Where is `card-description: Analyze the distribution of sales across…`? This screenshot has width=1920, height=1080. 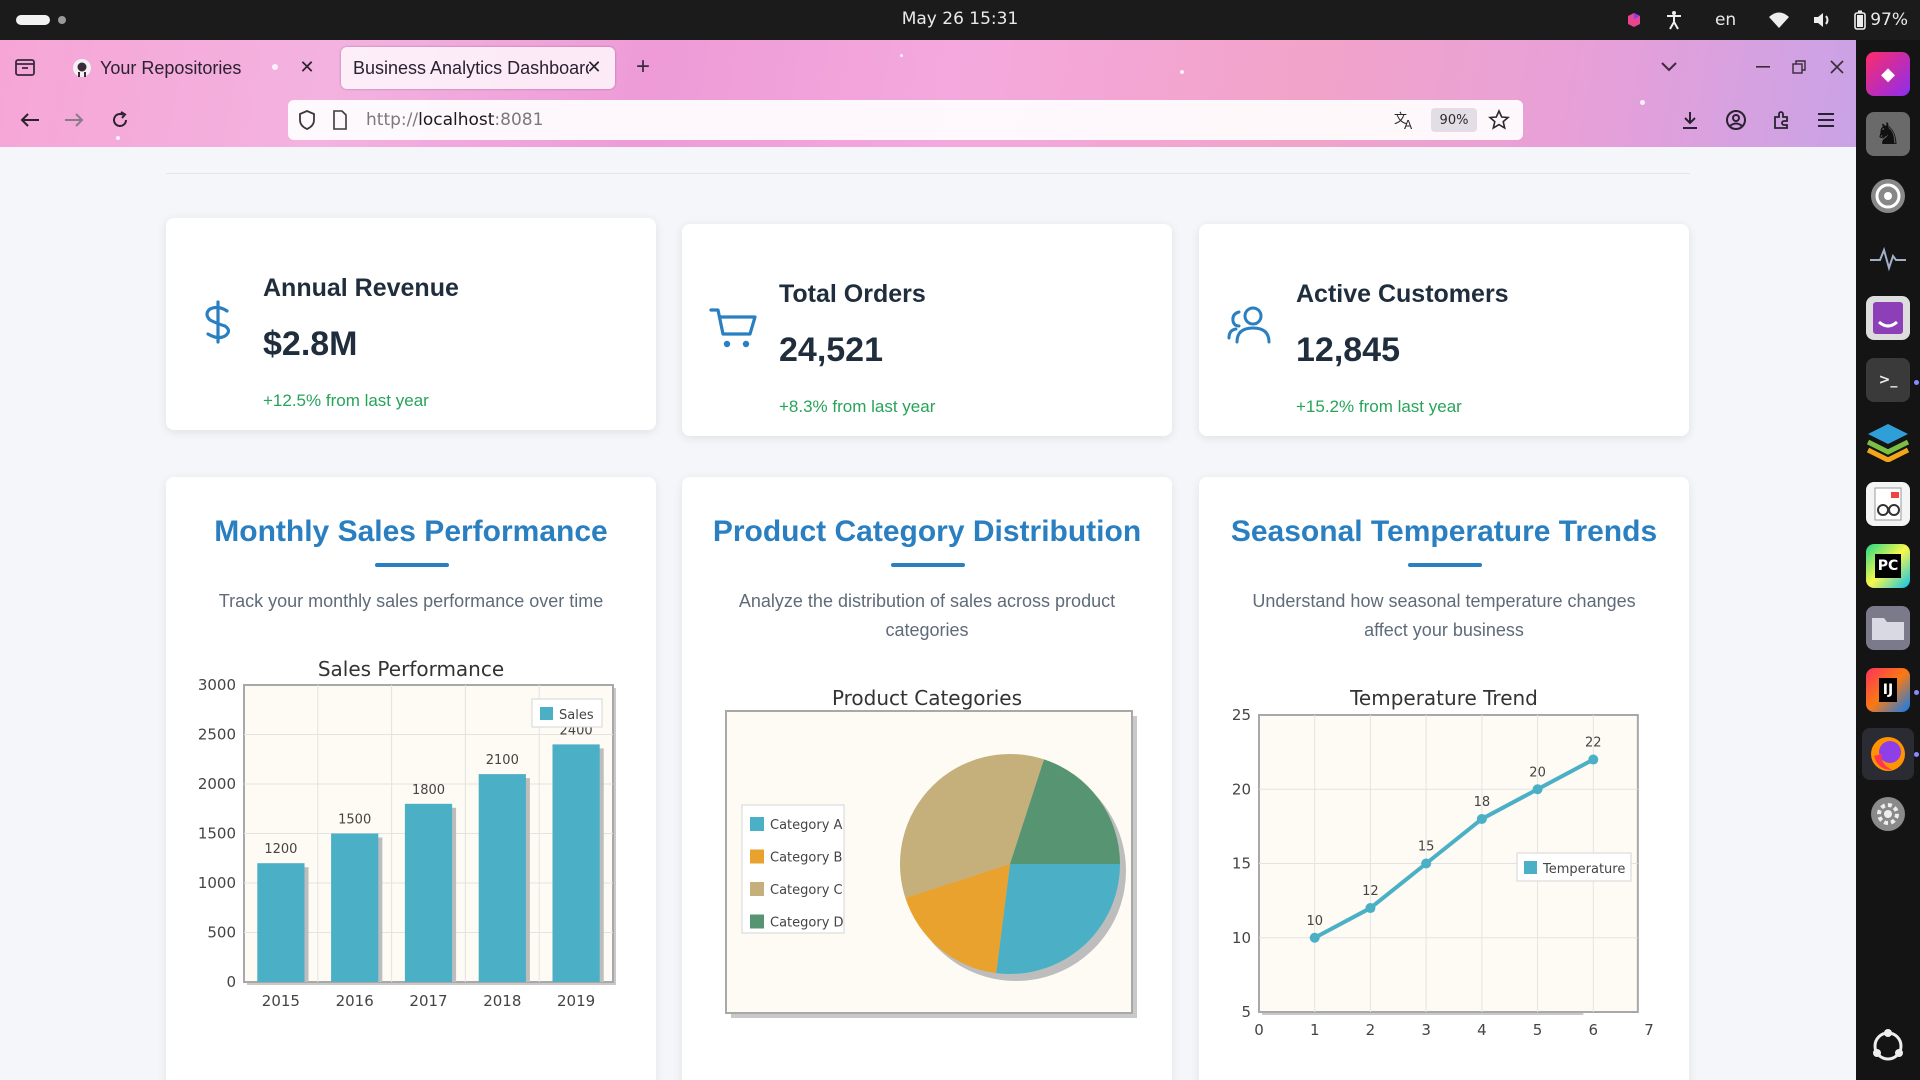 card-description: Analyze the distribution of sales across… is located at coordinates (927, 615).